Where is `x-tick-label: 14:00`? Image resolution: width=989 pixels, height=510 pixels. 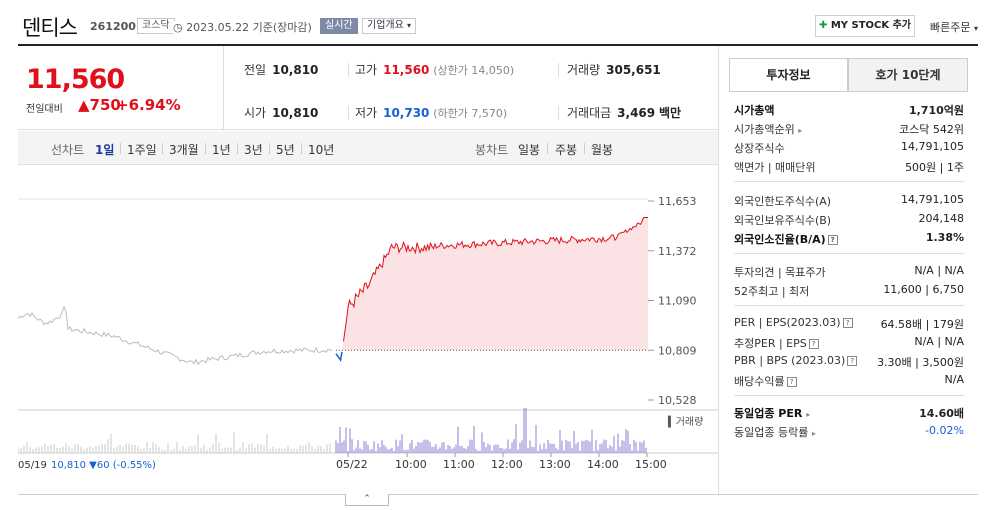 x-tick-label: 14:00 is located at coordinates (603, 464).